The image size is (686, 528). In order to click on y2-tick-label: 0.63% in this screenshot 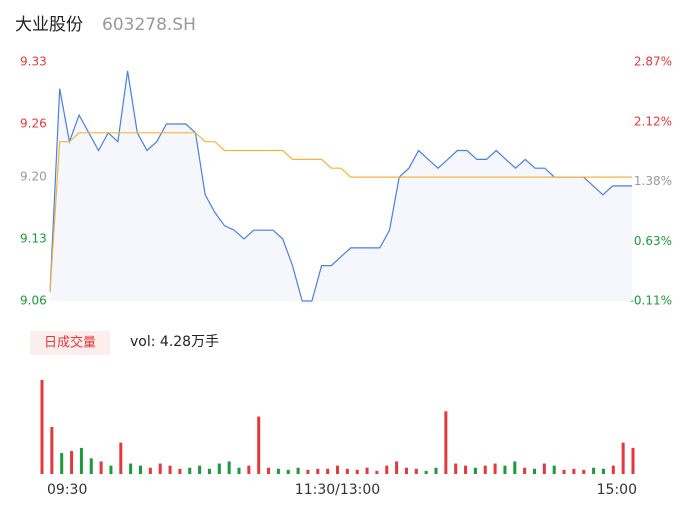, I will do `click(653, 241)`.